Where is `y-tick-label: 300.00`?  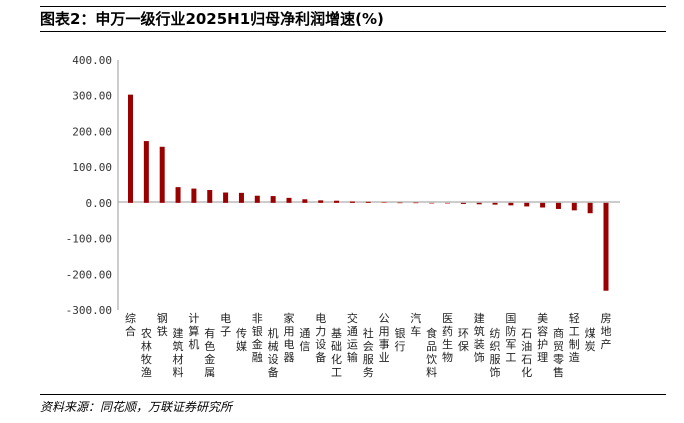
y-tick-label: 300.00 is located at coordinates (92, 96).